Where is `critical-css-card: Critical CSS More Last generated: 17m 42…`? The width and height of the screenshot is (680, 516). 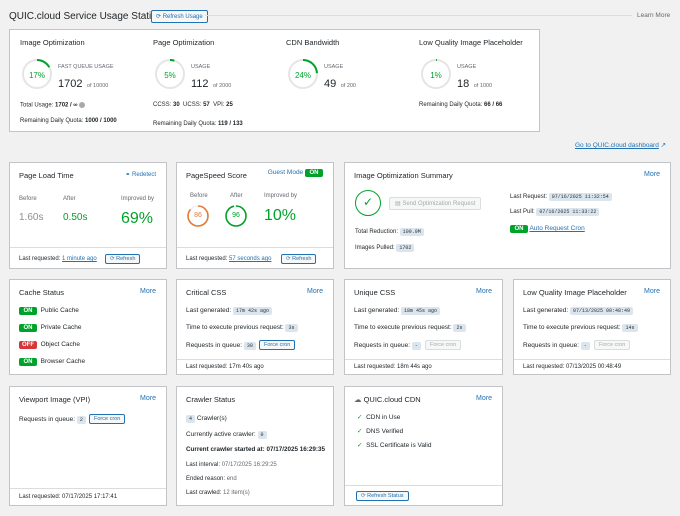 critical-css-card: Critical CSS More Last generated: 17m 42… is located at coordinates (255, 327).